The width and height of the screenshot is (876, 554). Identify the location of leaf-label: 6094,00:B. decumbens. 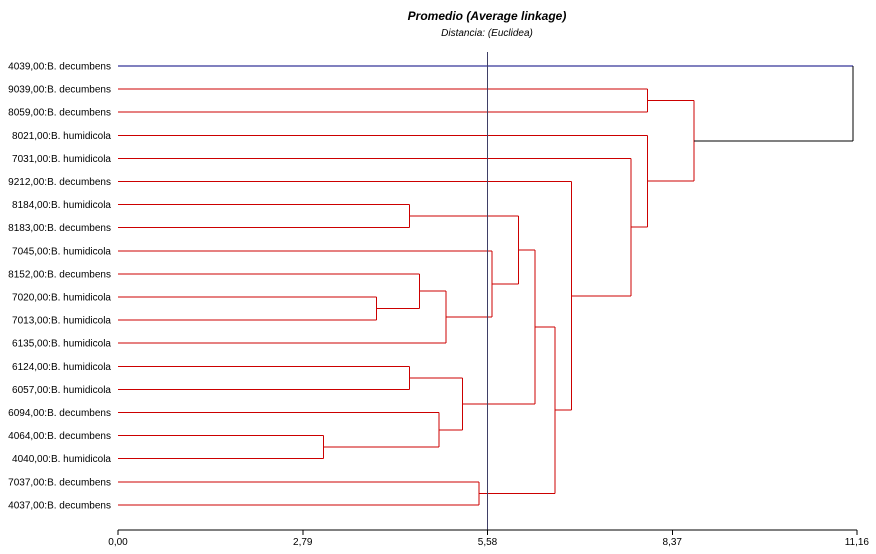
(59, 413).